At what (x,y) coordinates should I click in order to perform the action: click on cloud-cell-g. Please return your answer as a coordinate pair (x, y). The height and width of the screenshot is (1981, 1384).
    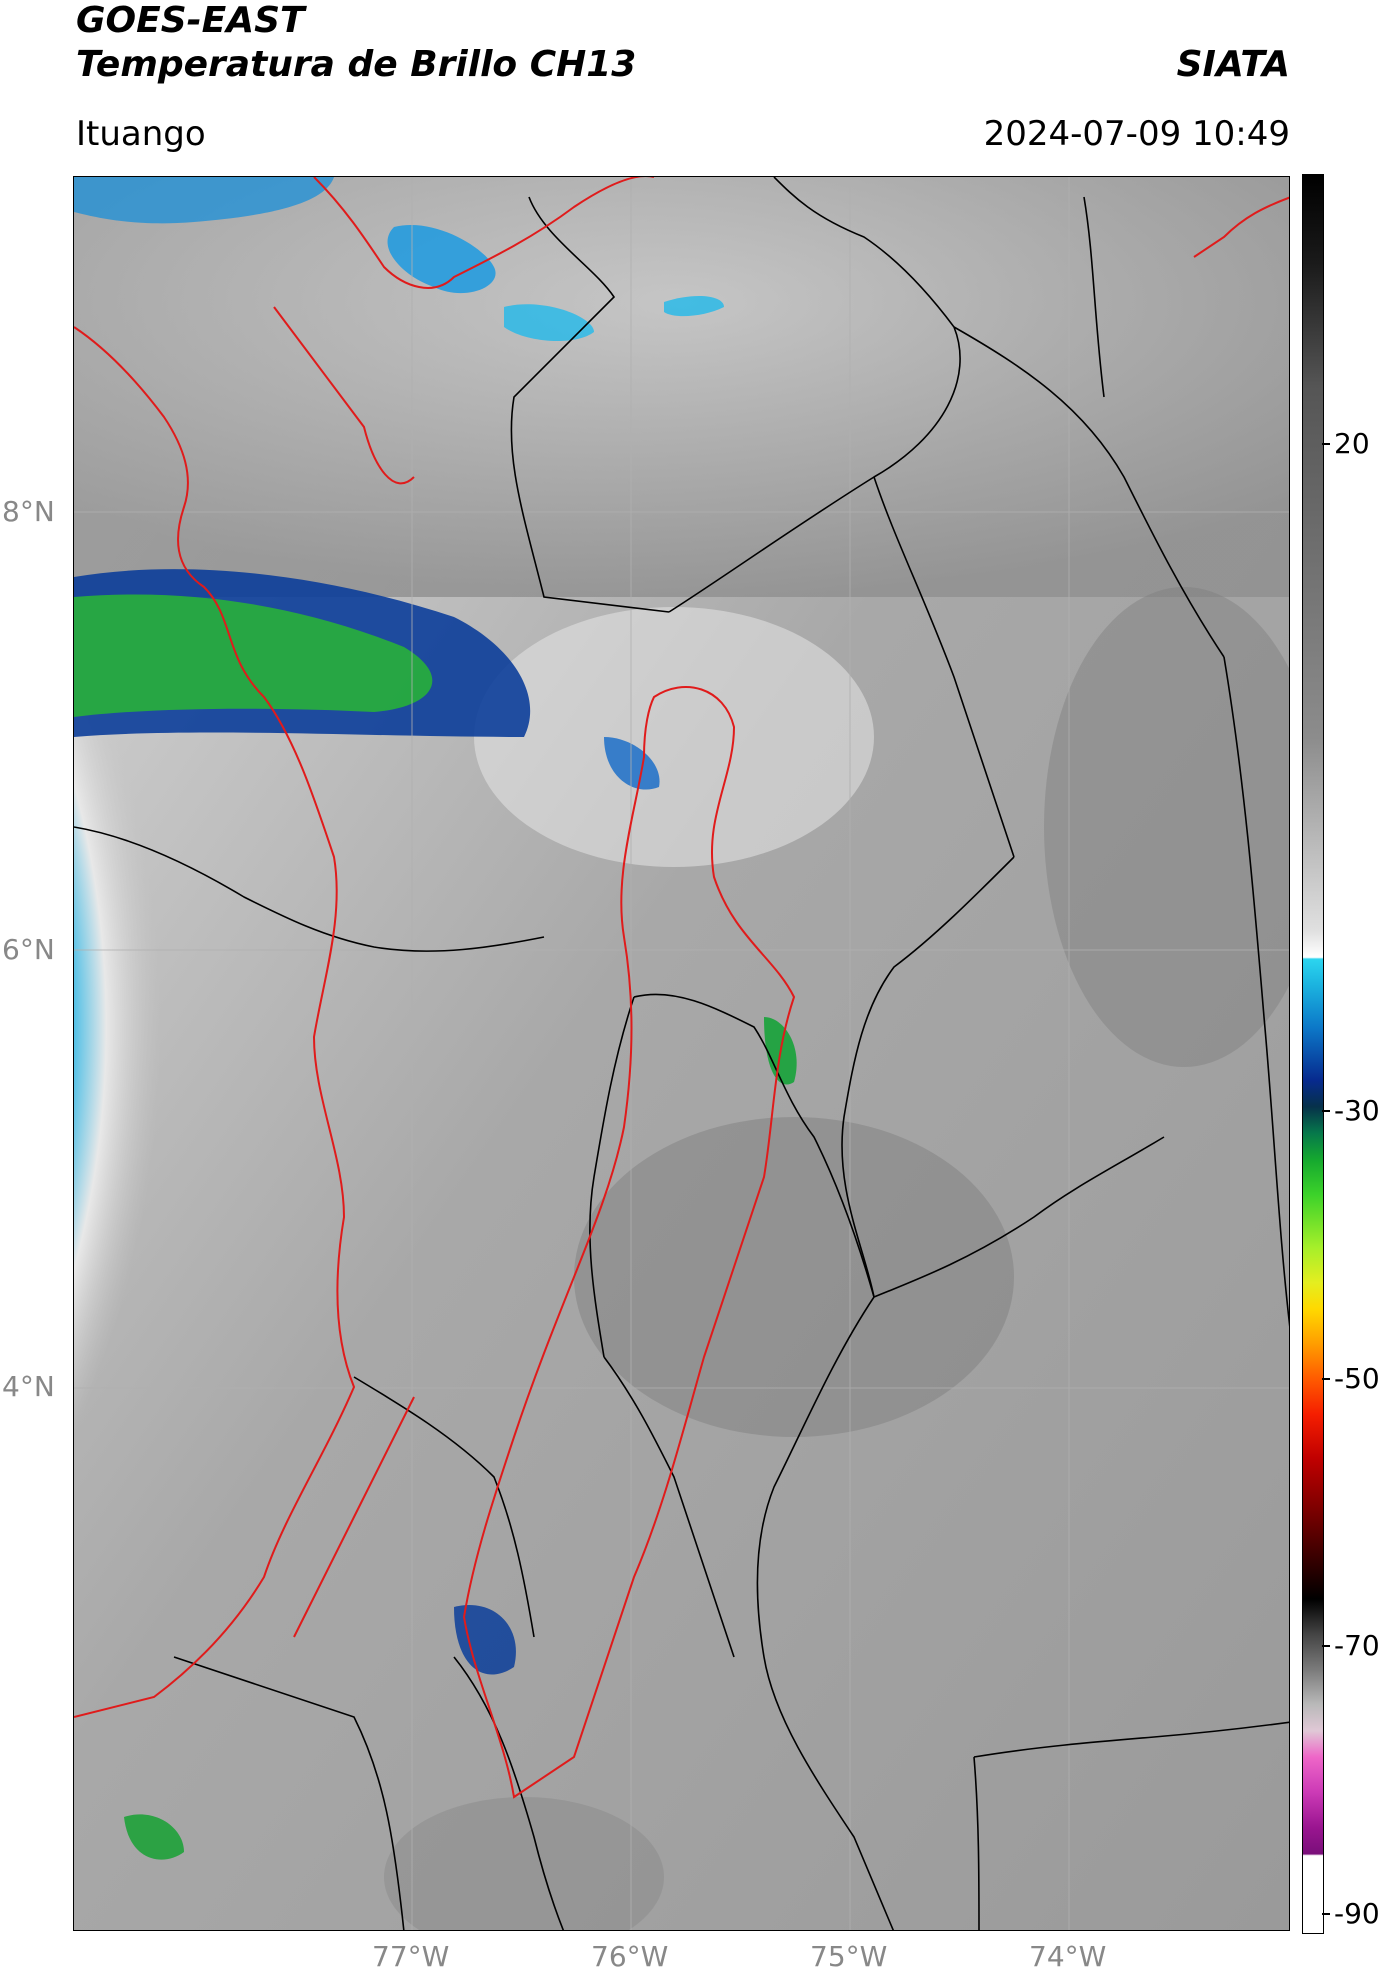
    Looking at the image, I should click on (154, 1837).